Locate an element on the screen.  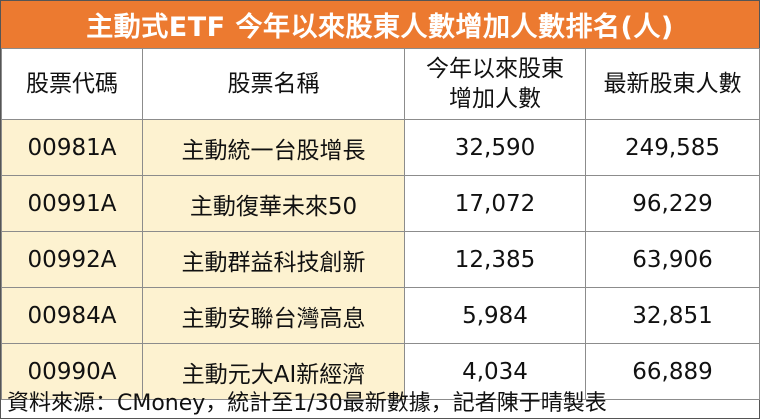
cell-name: 主動統一台股增長 is located at coordinates (273, 147).